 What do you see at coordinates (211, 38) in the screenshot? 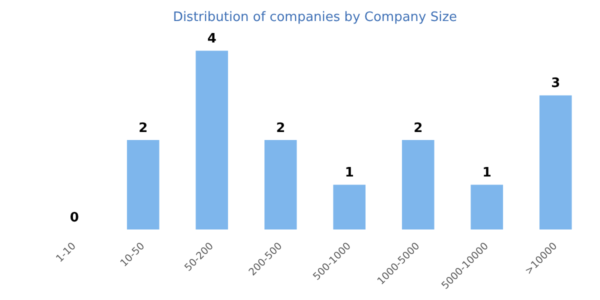
I see `data-label: 4` at bounding box center [211, 38].